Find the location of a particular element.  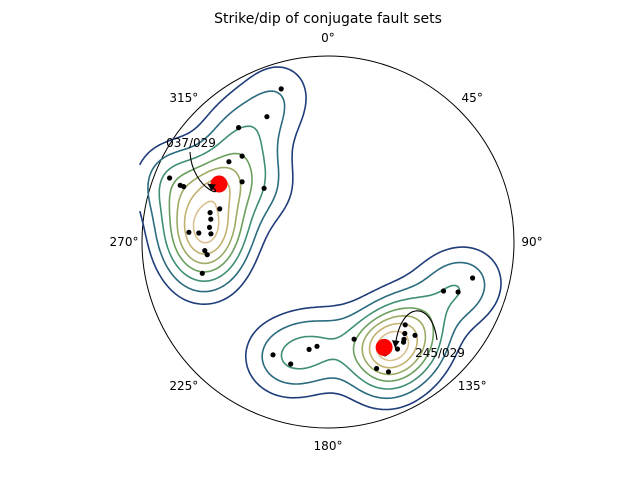

annotation-label: 037/029 is located at coordinates (191, 143).